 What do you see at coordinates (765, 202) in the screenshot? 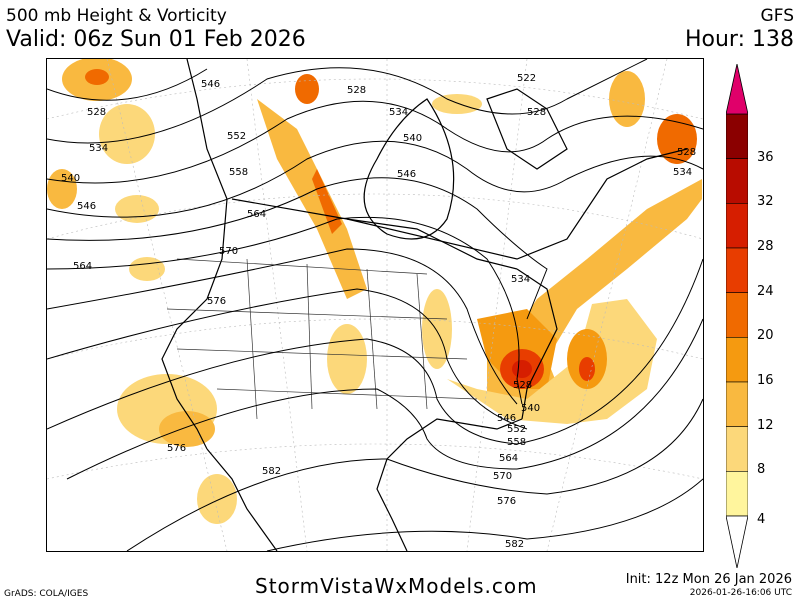
I see `colorbar-tick-label: 32` at bounding box center [765, 202].